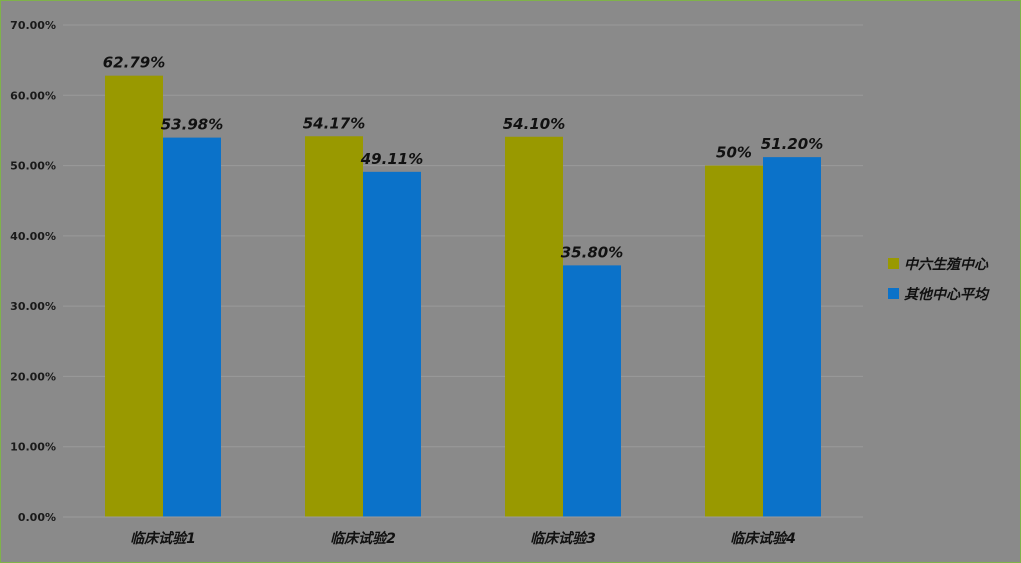 The width and height of the screenshot is (1021, 563). What do you see at coordinates (33, 447) in the screenshot?
I see `y-tick-label: 10.00%` at bounding box center [33, 447].